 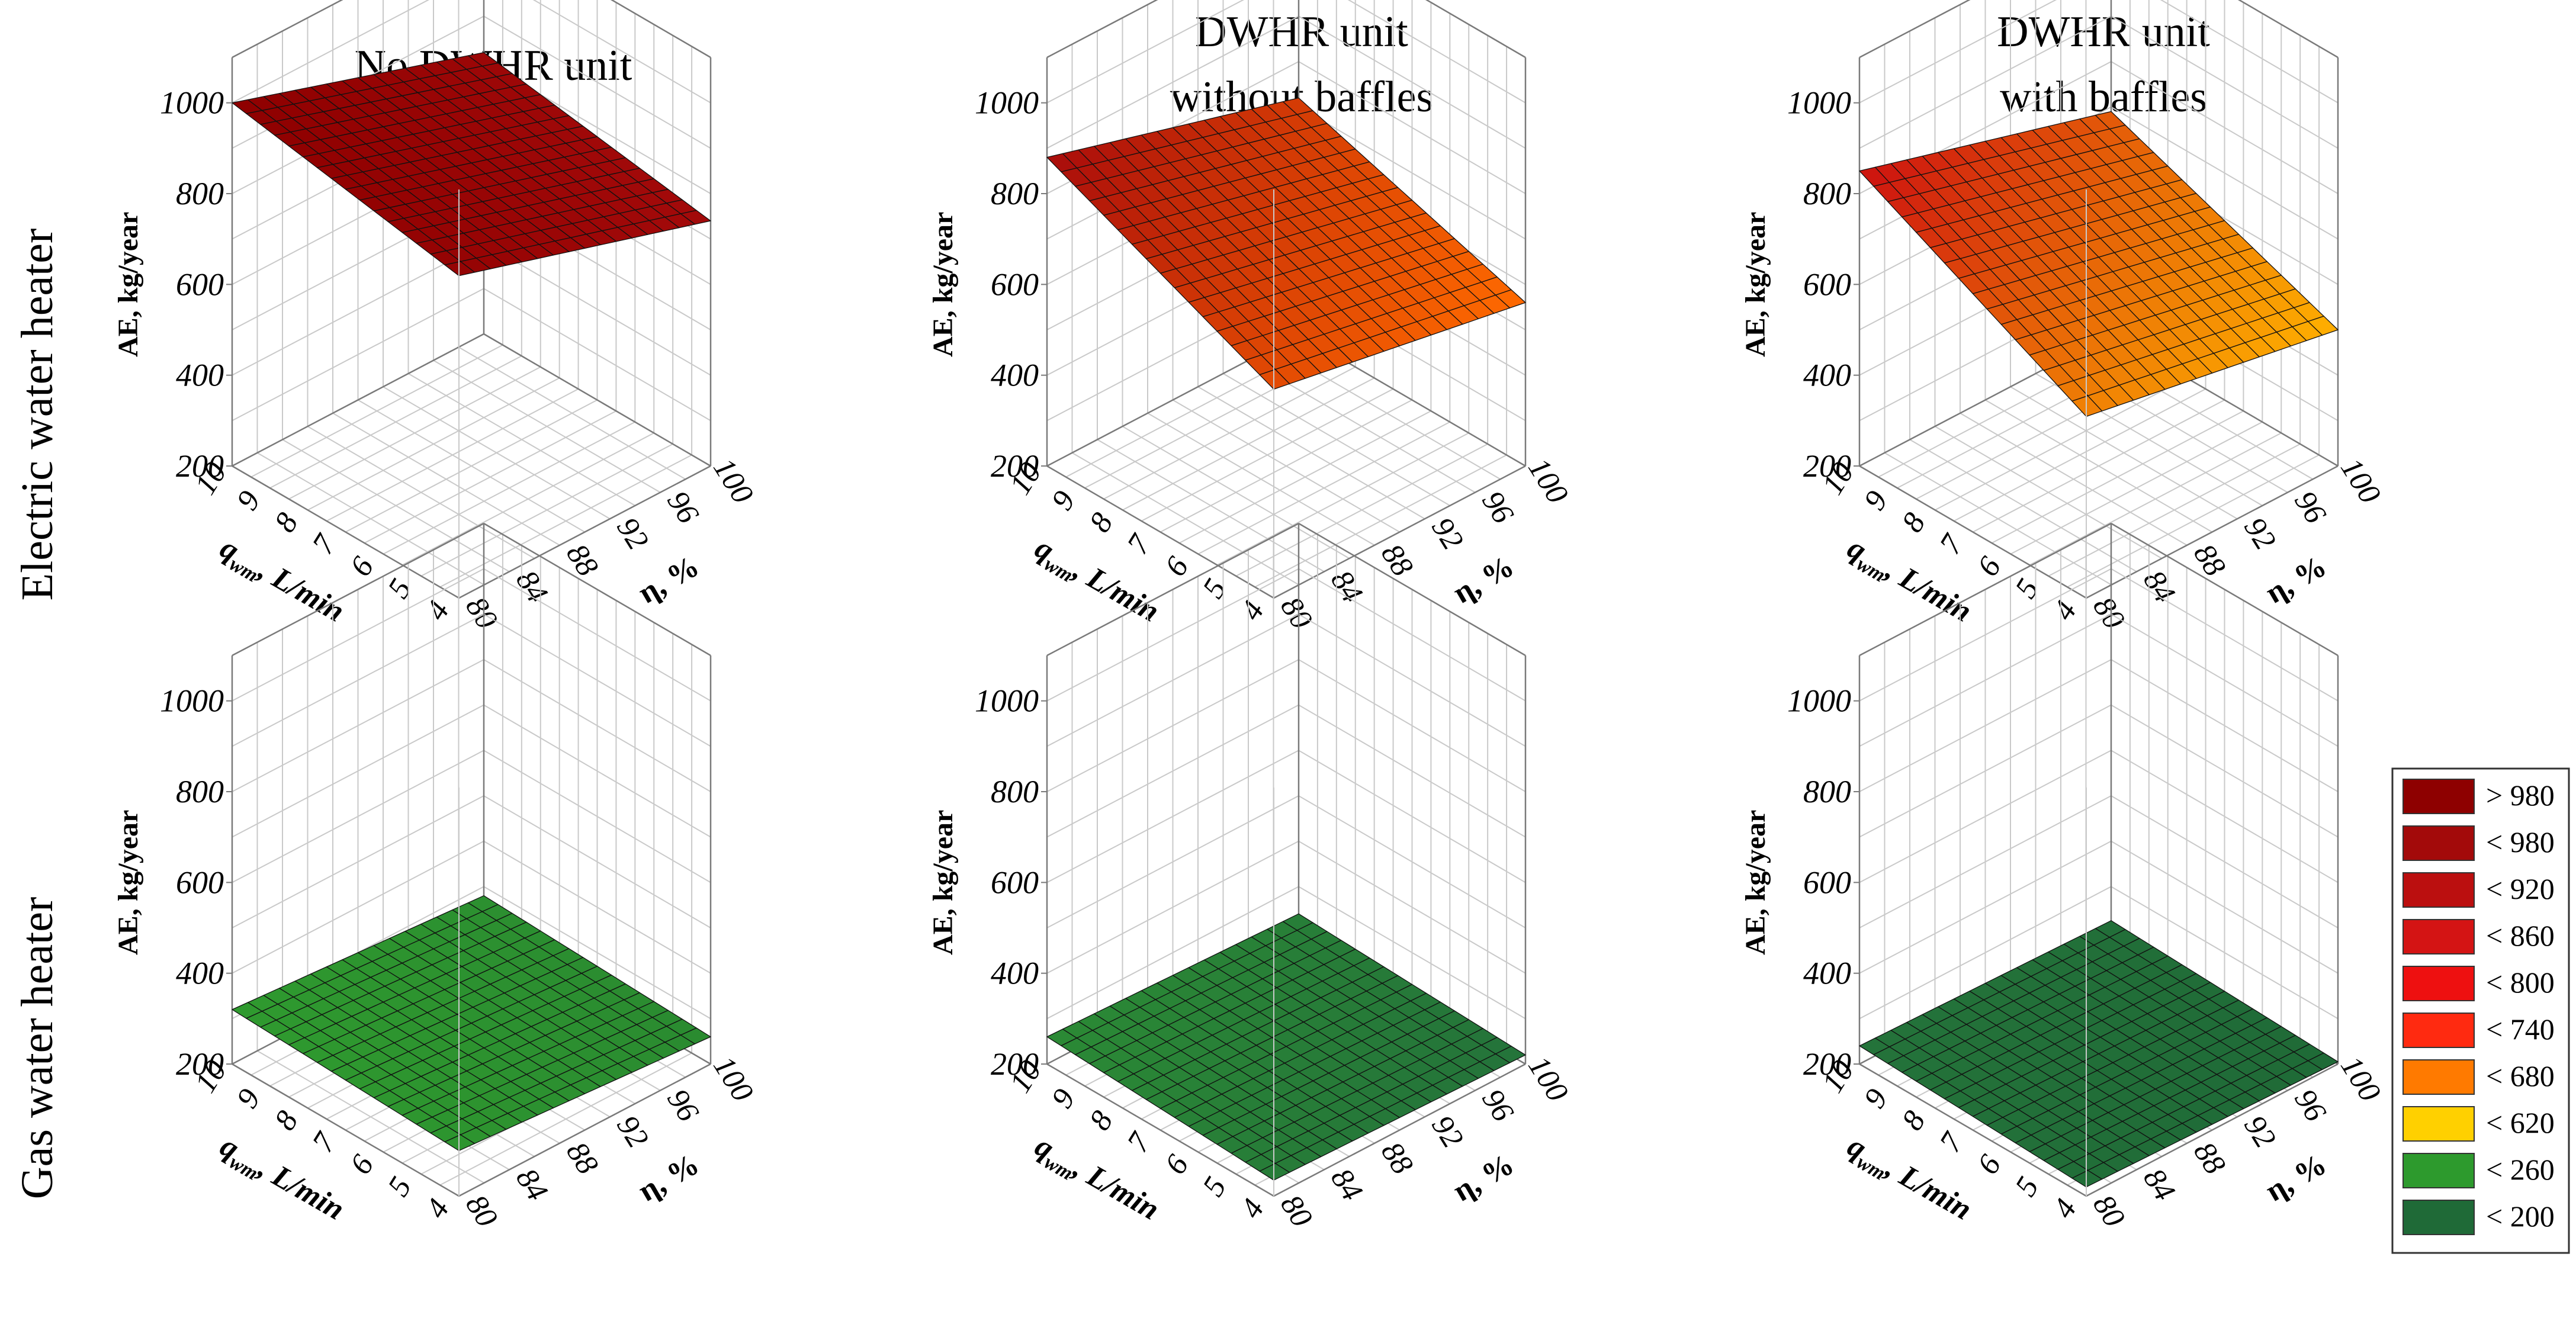 I want to click on row-title-gas: Gas water heater, so click(x=37, y=1048).